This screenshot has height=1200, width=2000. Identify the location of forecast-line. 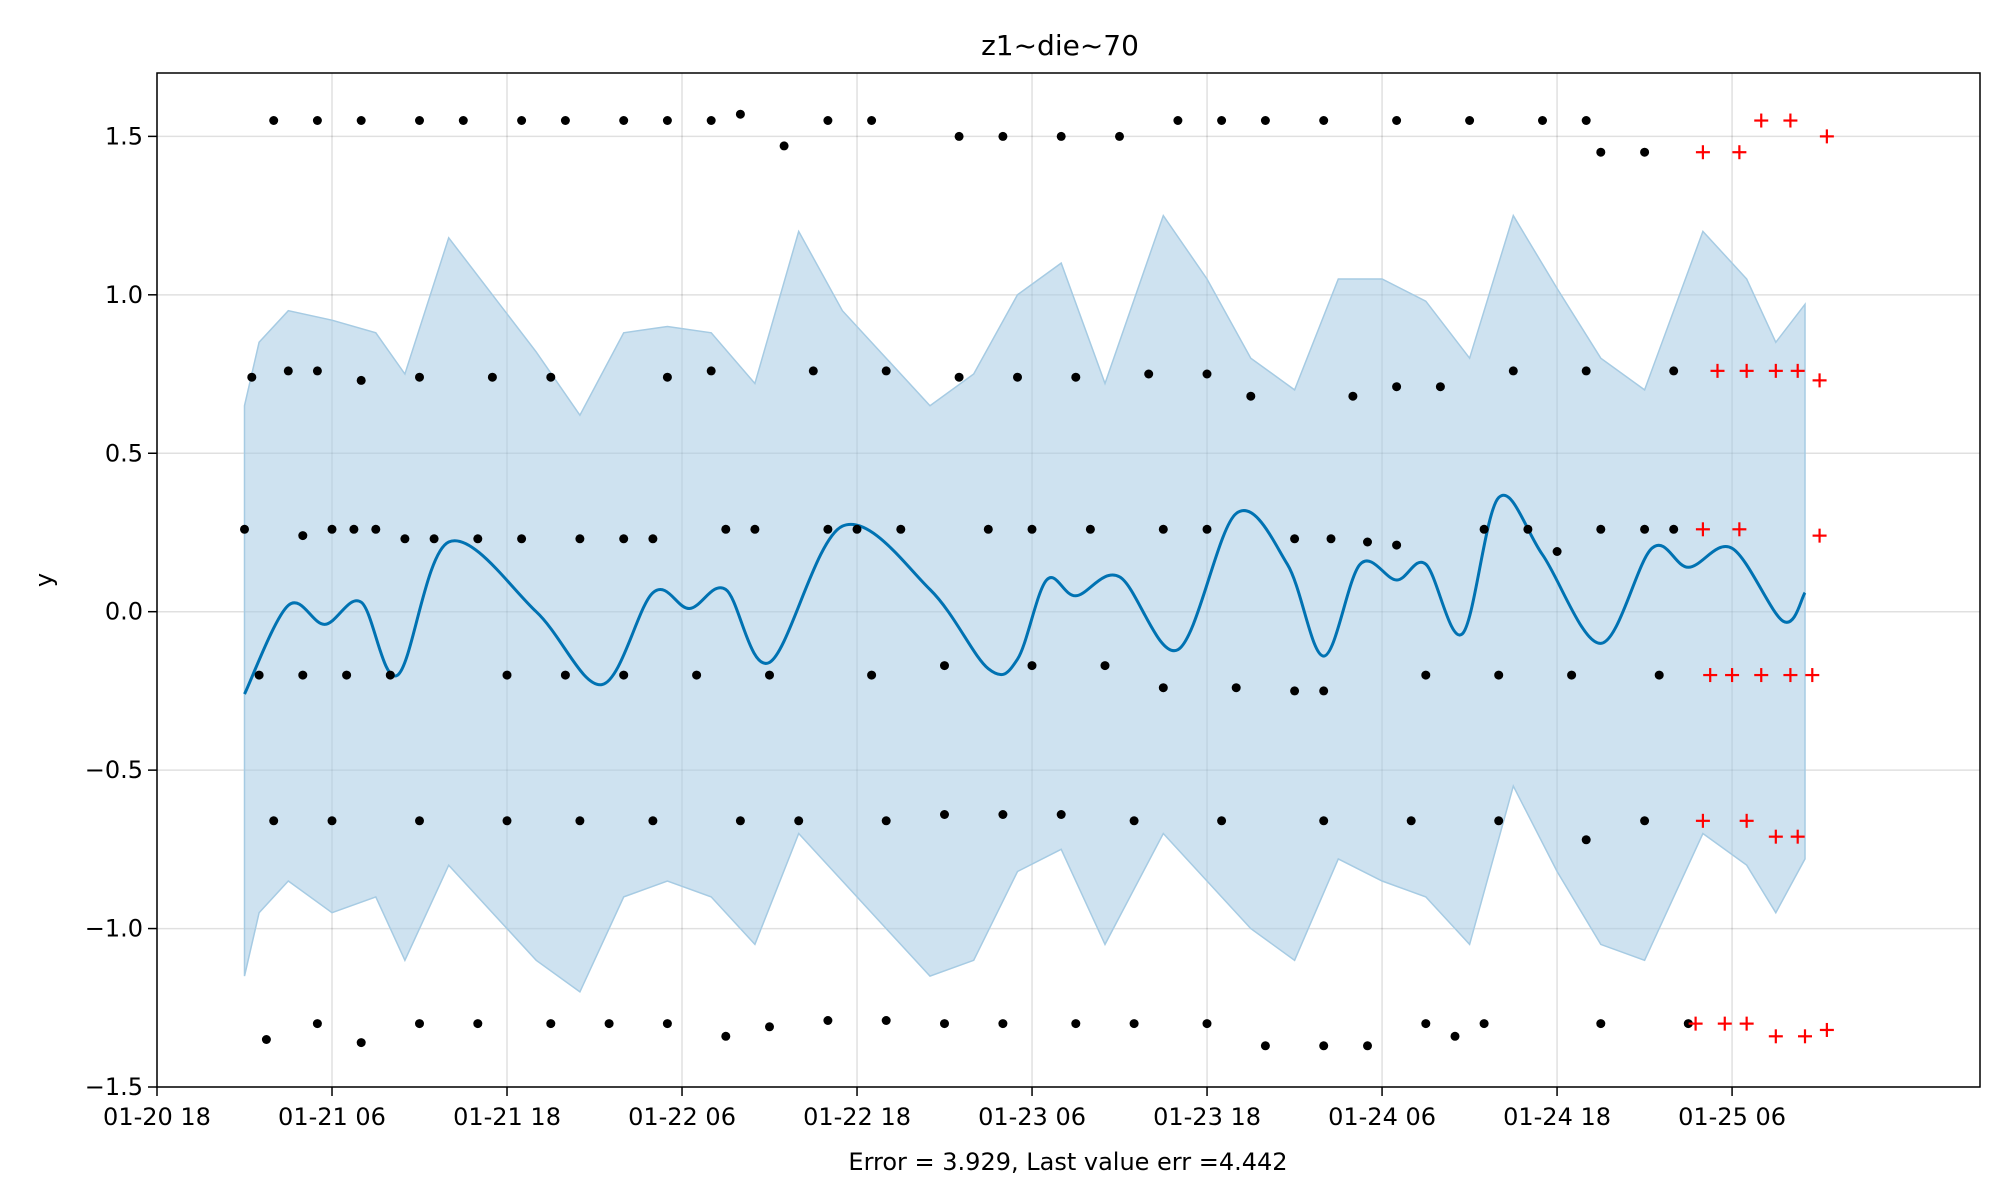
(1025, 594).